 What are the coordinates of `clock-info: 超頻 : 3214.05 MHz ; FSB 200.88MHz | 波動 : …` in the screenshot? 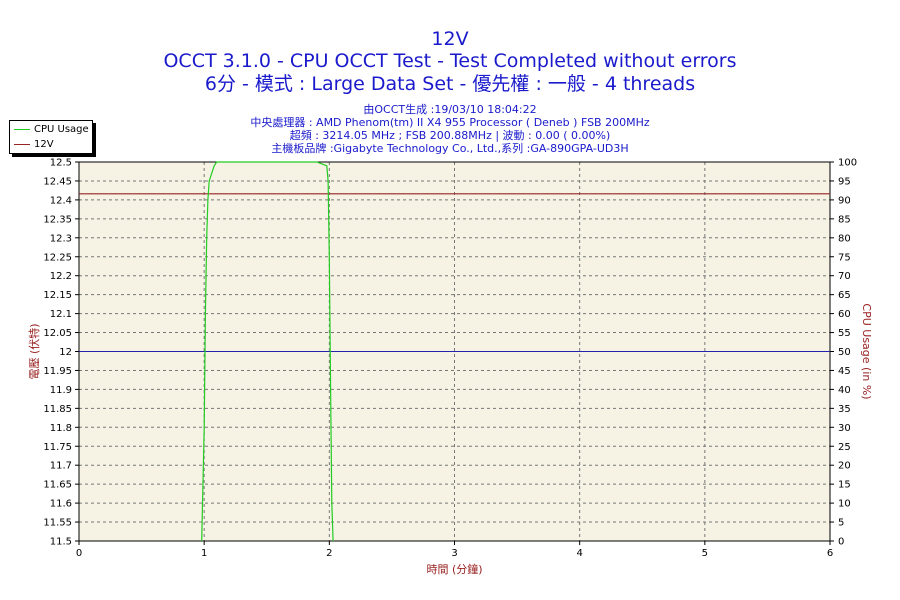 It's located at (450, 135).